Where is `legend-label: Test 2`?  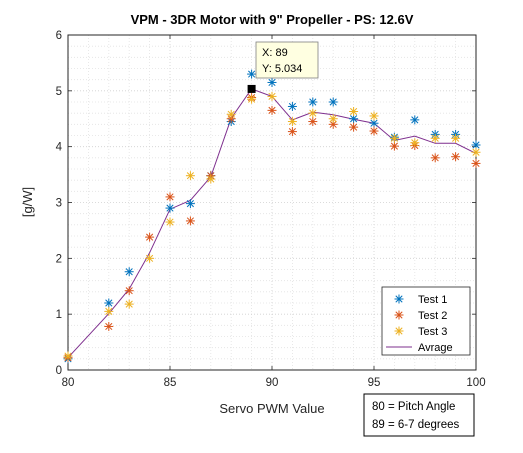 legend-label: Test 2 is located at coordinates (432, 316).